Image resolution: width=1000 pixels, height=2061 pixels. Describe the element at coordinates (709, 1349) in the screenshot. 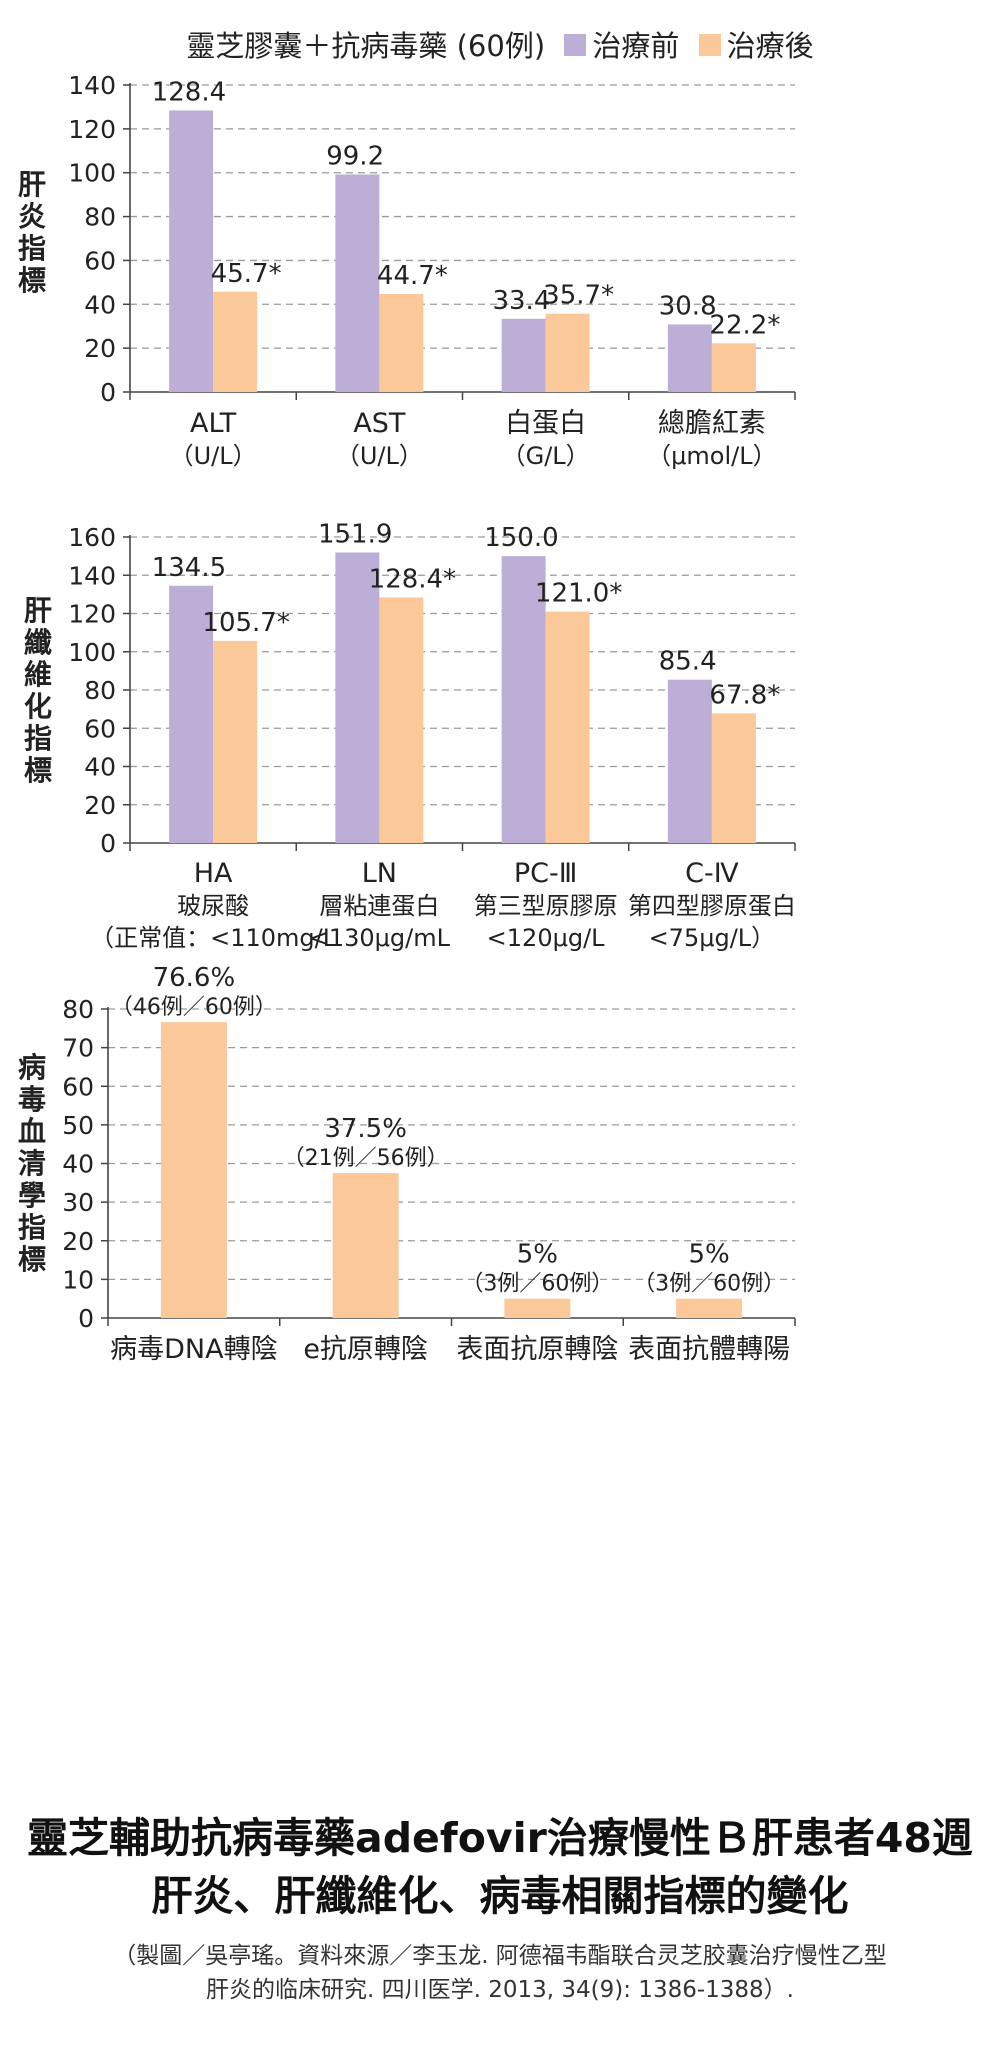

I see `category-label: 表面抗體轉陽` at that location.